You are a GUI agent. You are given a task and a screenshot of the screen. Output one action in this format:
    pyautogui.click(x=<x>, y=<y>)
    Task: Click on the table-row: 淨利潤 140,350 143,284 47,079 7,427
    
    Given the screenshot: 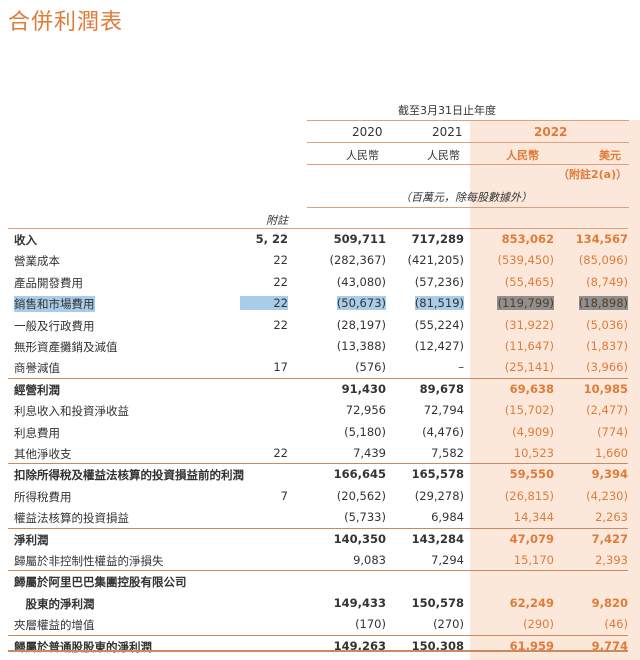 What is the action you would take?
    pyautogui.click(x=320, y=538)
    